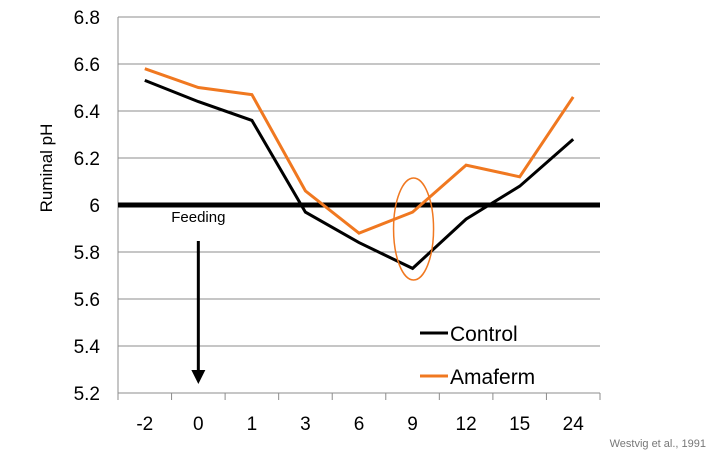 Image resolution: width=722 pixels, height=458 pixels. I want to click on y-tick-label: 5.6, so click(87, 300).